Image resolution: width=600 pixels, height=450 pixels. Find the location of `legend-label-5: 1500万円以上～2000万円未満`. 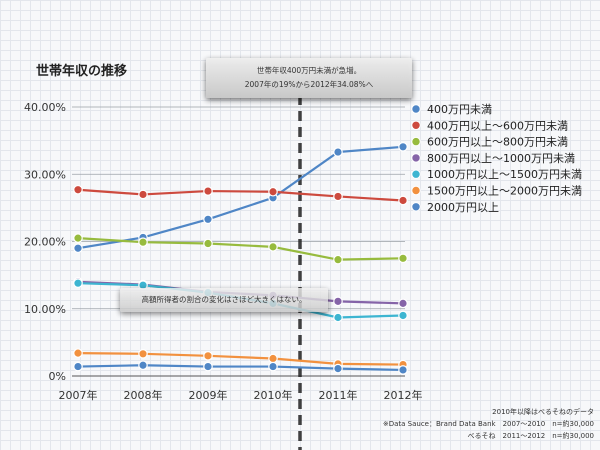

legend-label-5: 1500万円以上～2000万円未満 is located at coordinates (504, 191).